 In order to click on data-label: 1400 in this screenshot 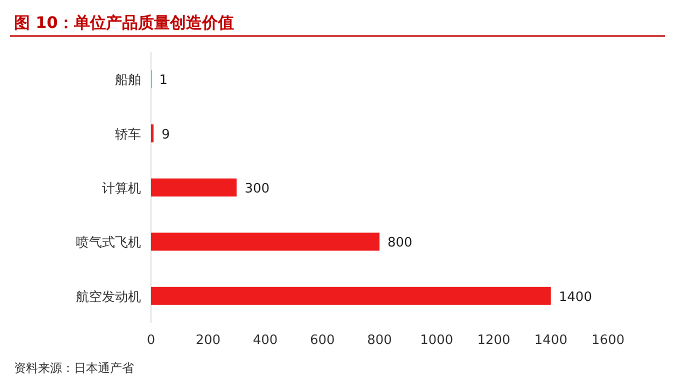, I will do `click(575, 297)`.